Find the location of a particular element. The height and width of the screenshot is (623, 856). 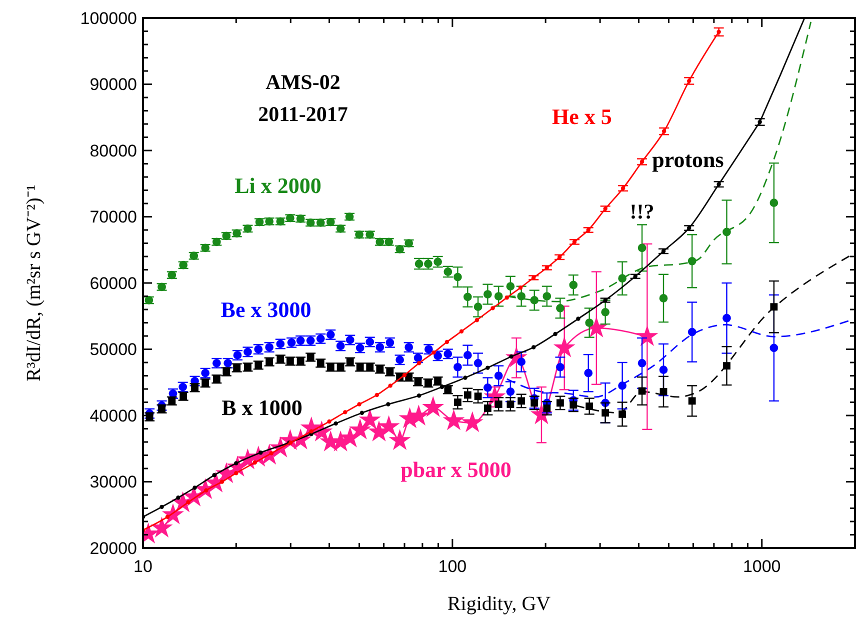

series-label: Be x 3000 is located at coordinates (266, 309).